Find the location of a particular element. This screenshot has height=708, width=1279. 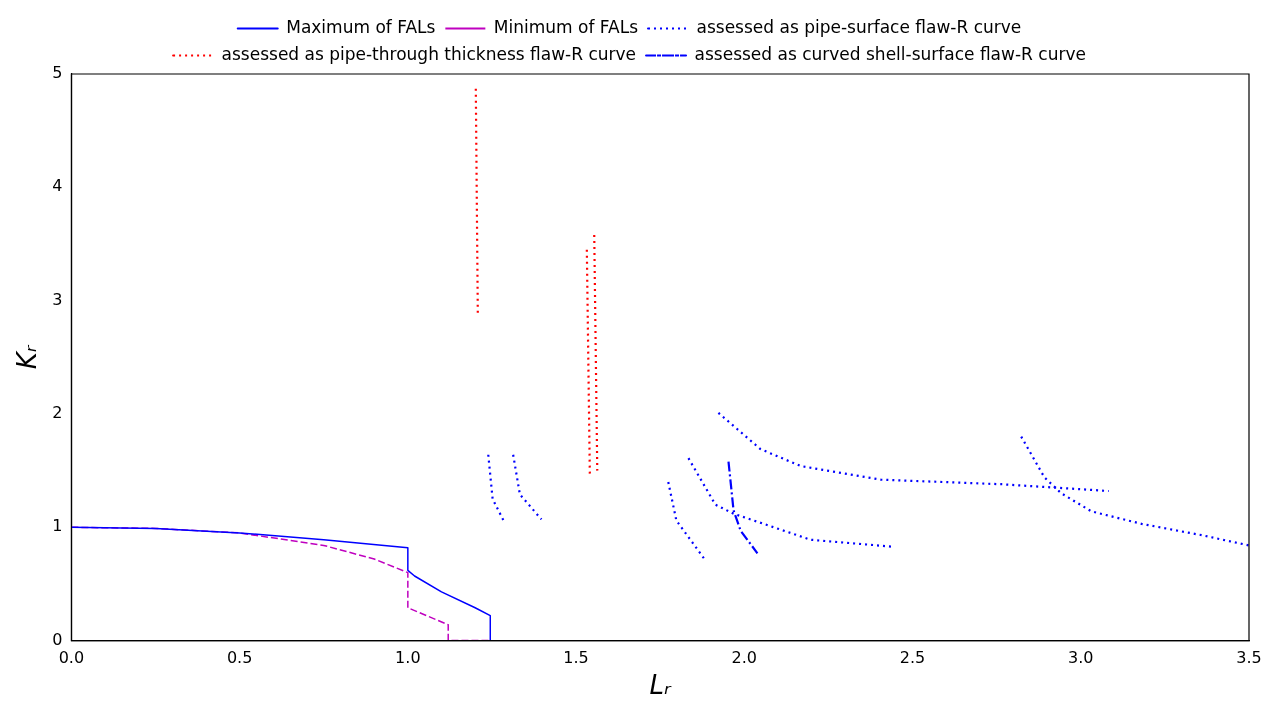

x-tick-label: 0.5 is located at coordinates (239, 658).